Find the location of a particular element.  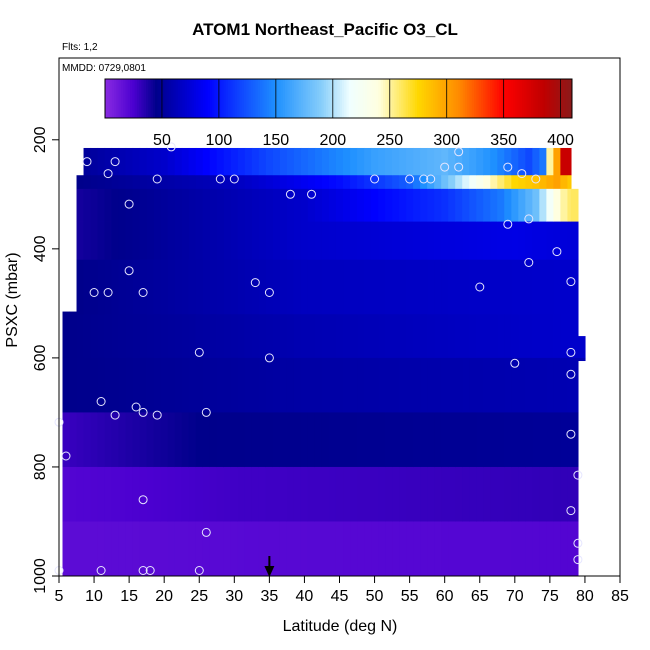

y-tick-label: 800 is located at coordinates (40, 467).